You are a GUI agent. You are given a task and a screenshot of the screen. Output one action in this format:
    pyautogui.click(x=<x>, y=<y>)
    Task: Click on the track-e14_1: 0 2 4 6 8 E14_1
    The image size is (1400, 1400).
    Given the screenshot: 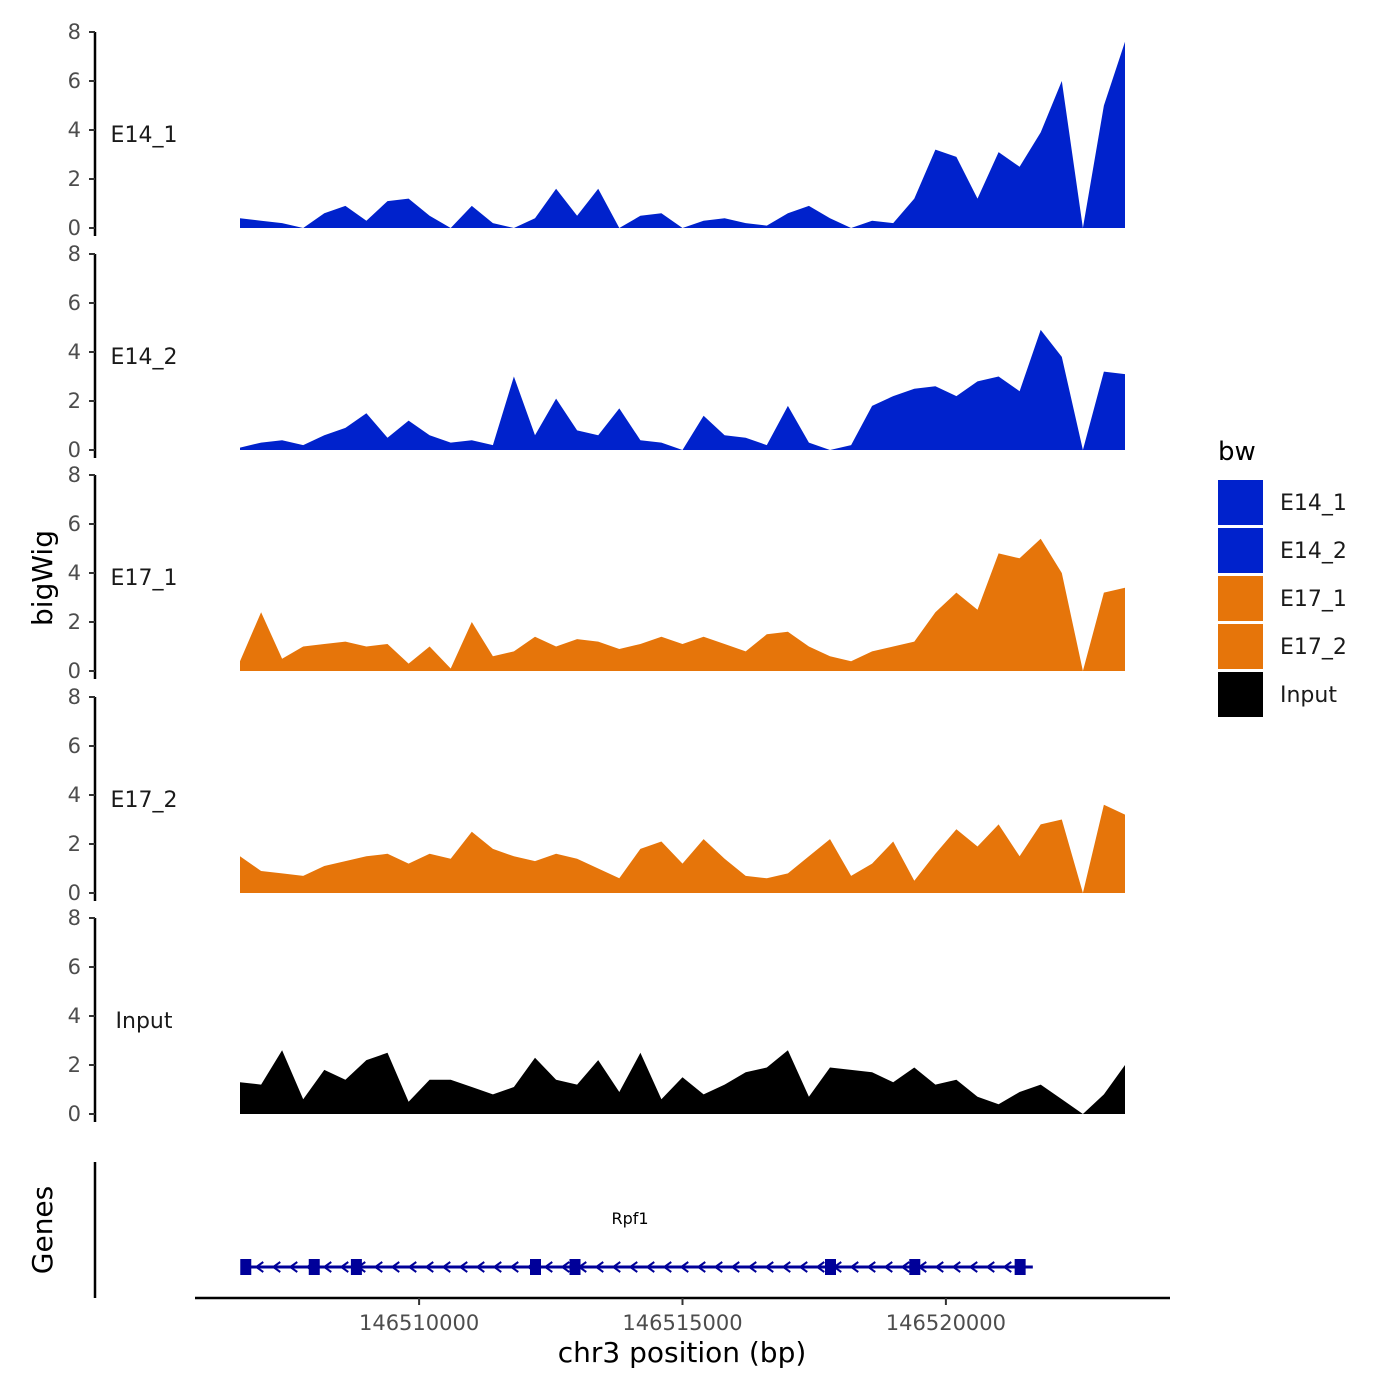 What is the action you would take?
    pyautogui.click(x=596, y=130)
    